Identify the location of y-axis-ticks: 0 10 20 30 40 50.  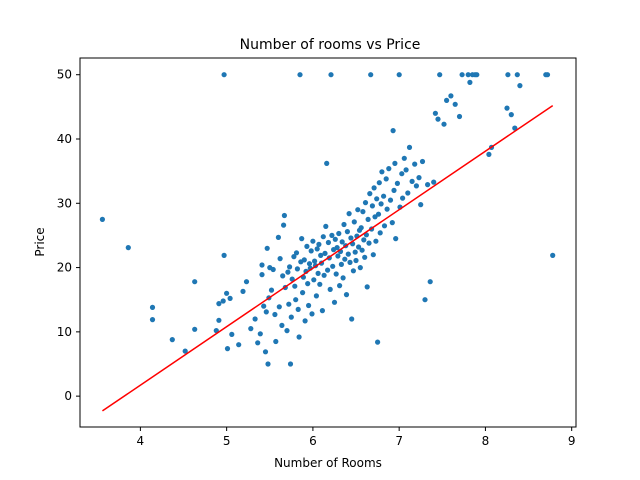
(68, 235).